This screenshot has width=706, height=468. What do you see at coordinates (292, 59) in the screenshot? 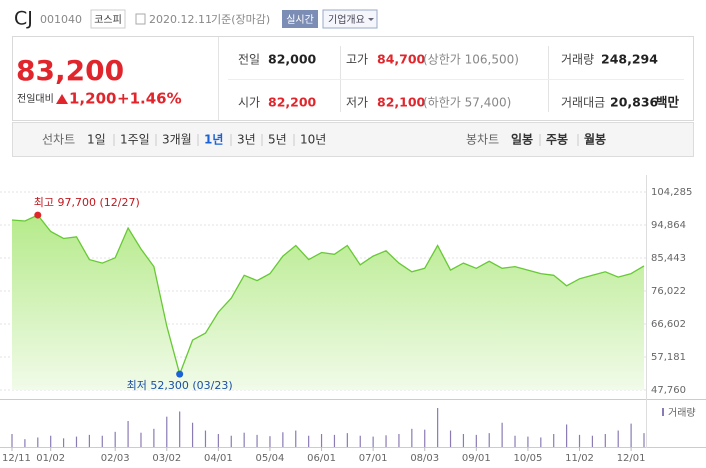
I see `item-value: 82,000` at bounding box center [292, 59].